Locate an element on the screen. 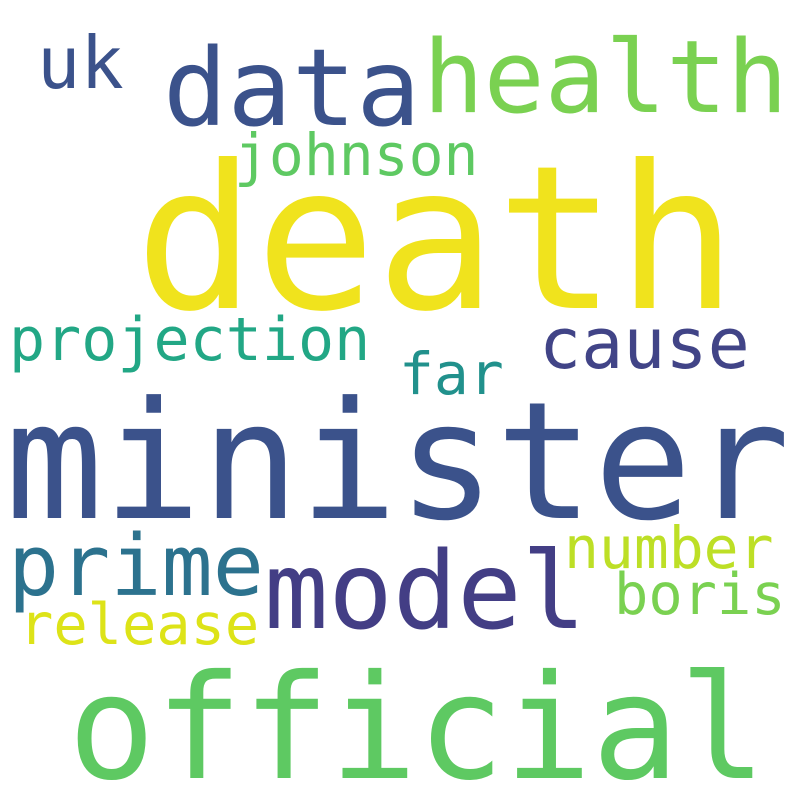  word: johnson is located at coordinates (356, 155).